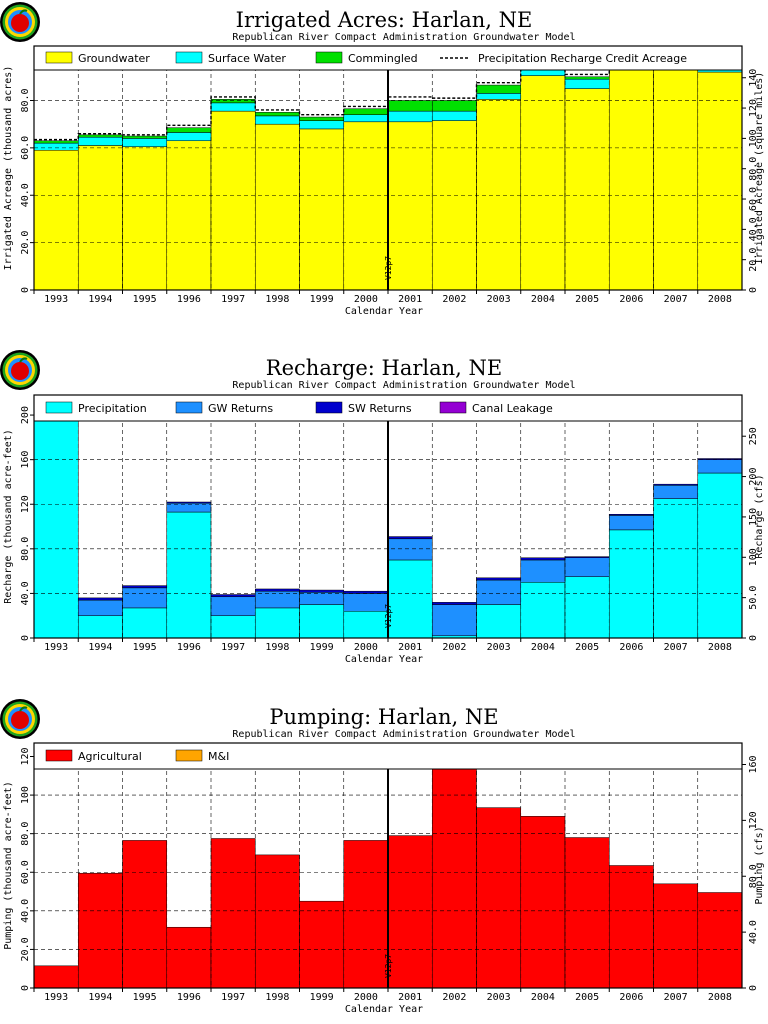  Describe the element at coordinates (112, 408) in the screenshot. I see `legend-label: Precipitation` at that location.